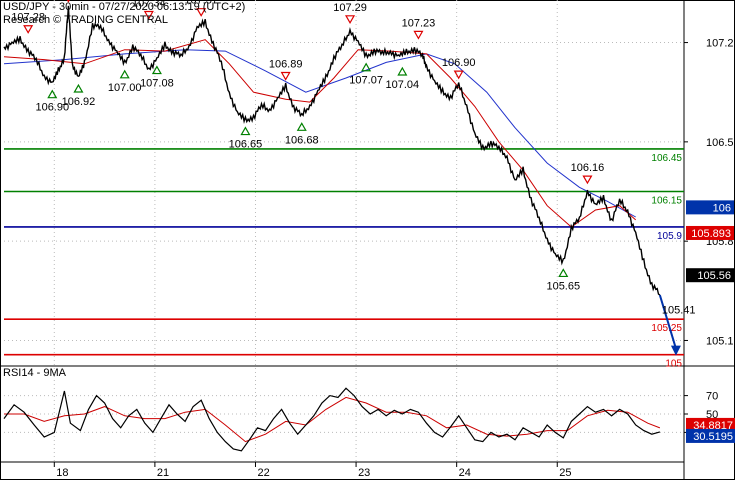  What do you see at coordinates (85, 20) in the screenshot?
I see `chart-header-source: Research © TRADING CENTRAL` at bounding box center [85, 20].